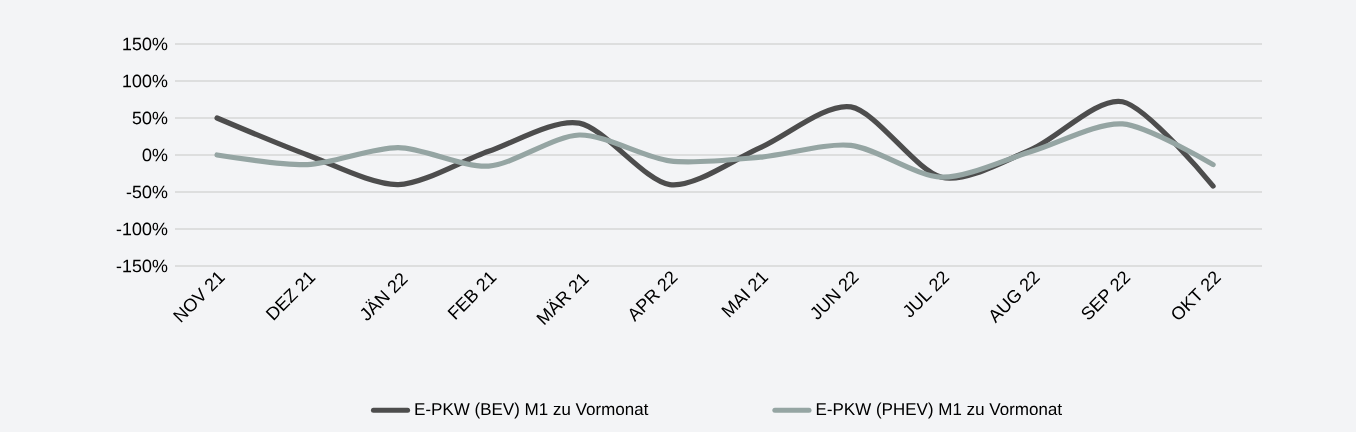 This screenshot has height=432, width=1356. Describe the element at coordinates (532, 410) in the screenshot. I see `legend-label: E-PKW (BEV) M1 zu Vormonat` at that location.